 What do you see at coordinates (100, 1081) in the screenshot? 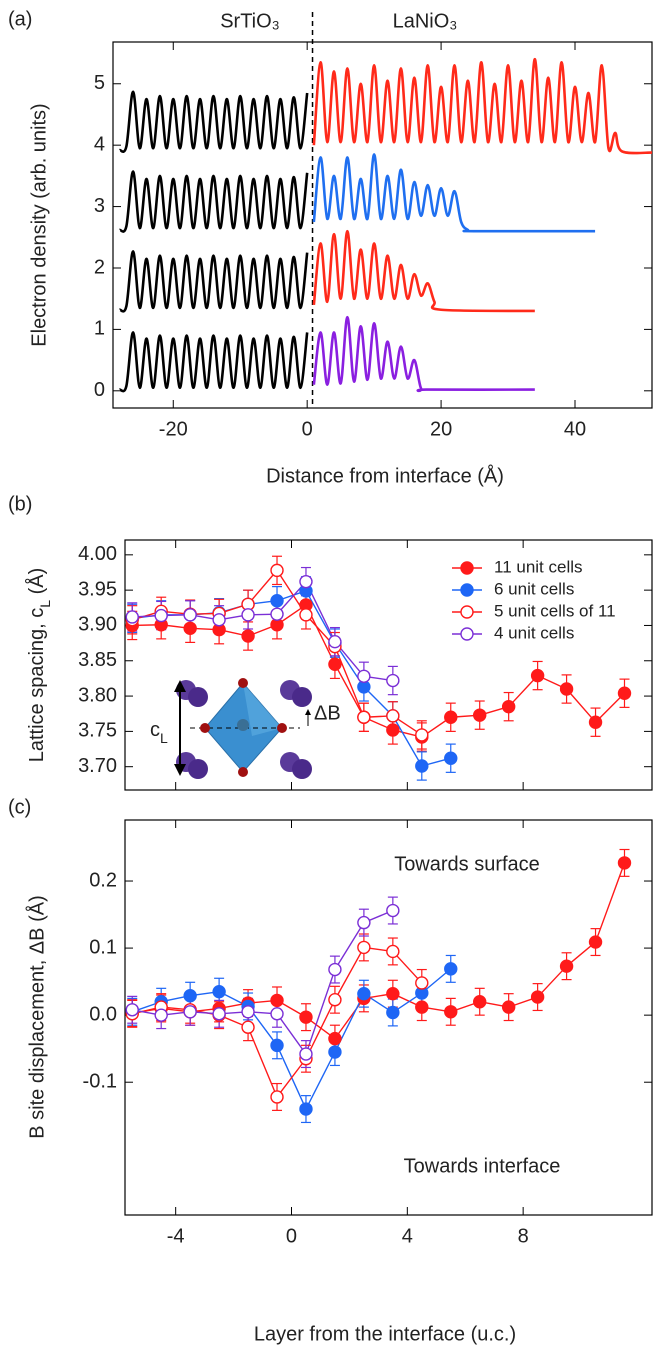
I see `y-tick-label: -0.1` at bounding box center [100, 1081].